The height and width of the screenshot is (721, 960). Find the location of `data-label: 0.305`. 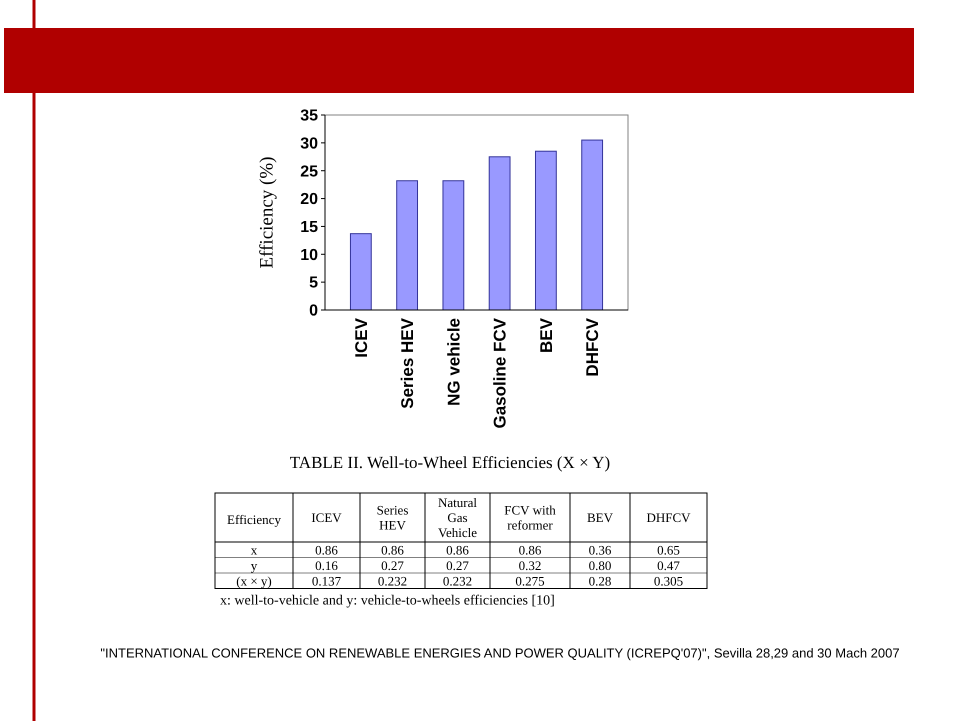

data-label: 0.305 is located at coordinates (669, 580).